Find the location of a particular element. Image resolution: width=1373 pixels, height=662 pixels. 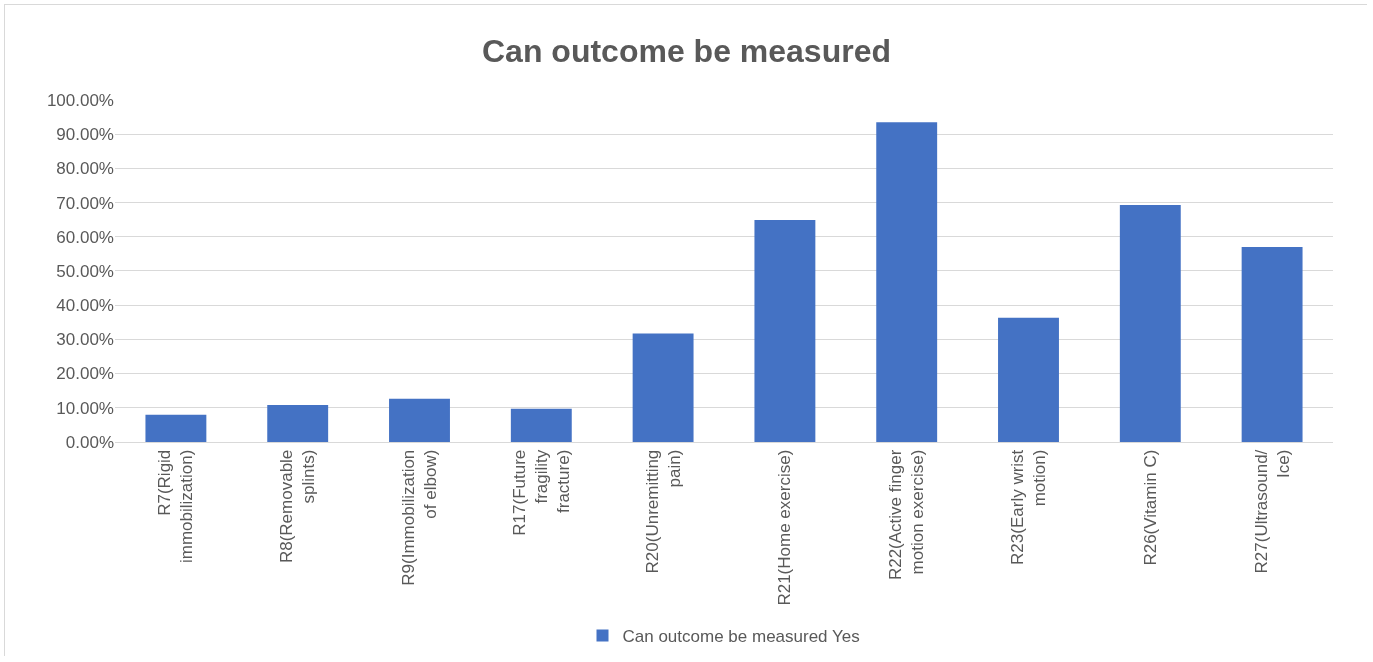

y-tick-label: 20.00% is located at coordinates (85, 374).